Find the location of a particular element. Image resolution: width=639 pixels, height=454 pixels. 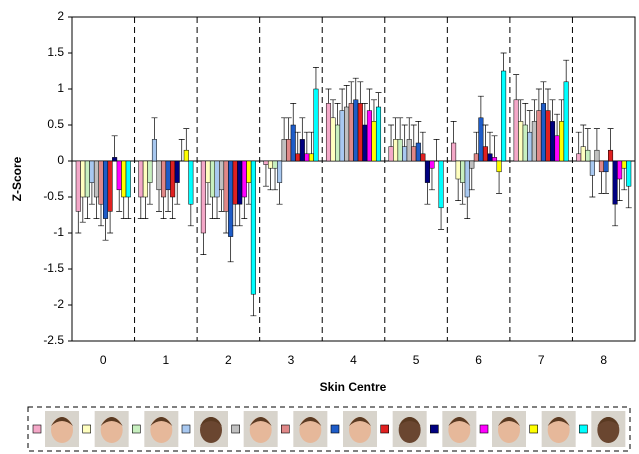

y-tick-label: 0 is located at coordinates (60, 160).